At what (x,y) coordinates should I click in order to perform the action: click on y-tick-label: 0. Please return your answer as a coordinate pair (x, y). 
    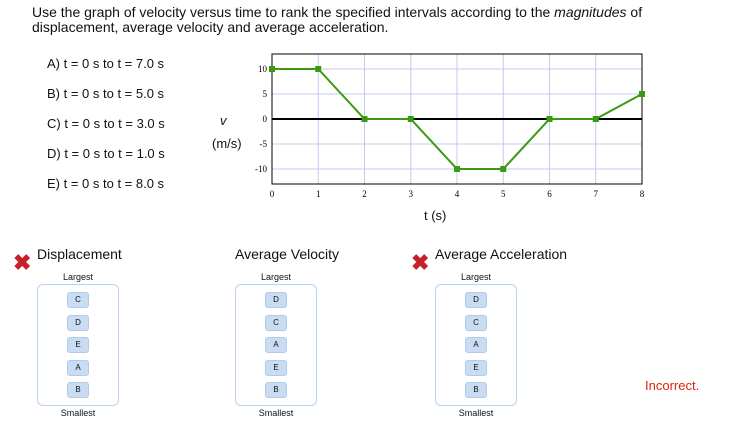
    Looking at the image, I should click on (265, 119).